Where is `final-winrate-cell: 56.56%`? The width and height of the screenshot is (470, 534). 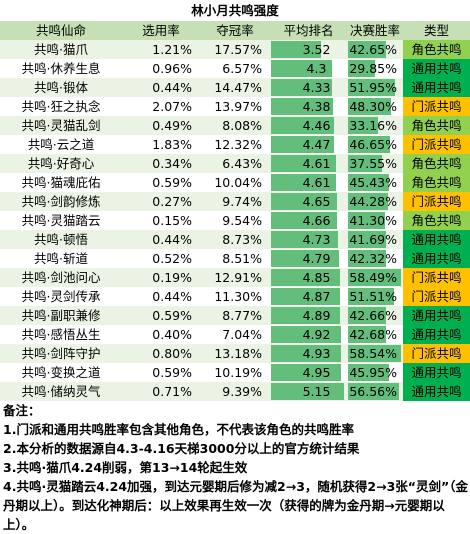 final-winrate-cell: 56.56% is located at coordinates (373, 391).